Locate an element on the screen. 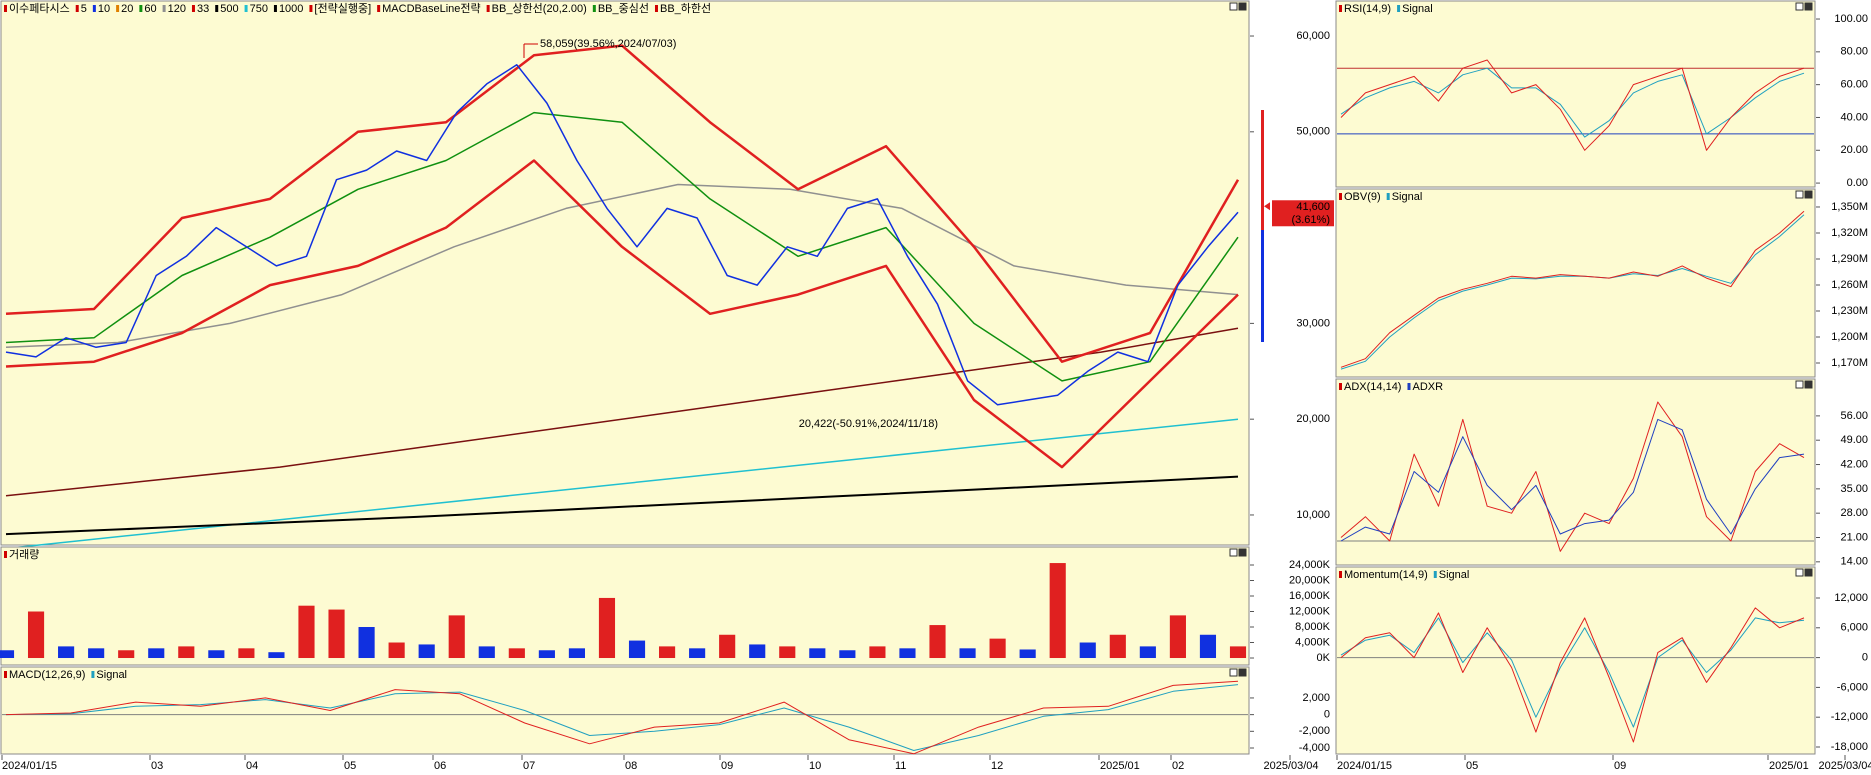 This screenshot has height=775, width=1871. y-tick-label: 60,000 is located at coordinates (1313, 36).